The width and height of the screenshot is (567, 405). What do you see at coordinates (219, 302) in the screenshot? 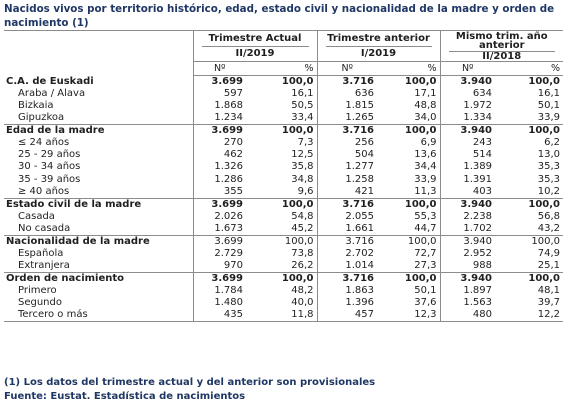
I see `row-value: 1.480` at bounding box center [219, 302].